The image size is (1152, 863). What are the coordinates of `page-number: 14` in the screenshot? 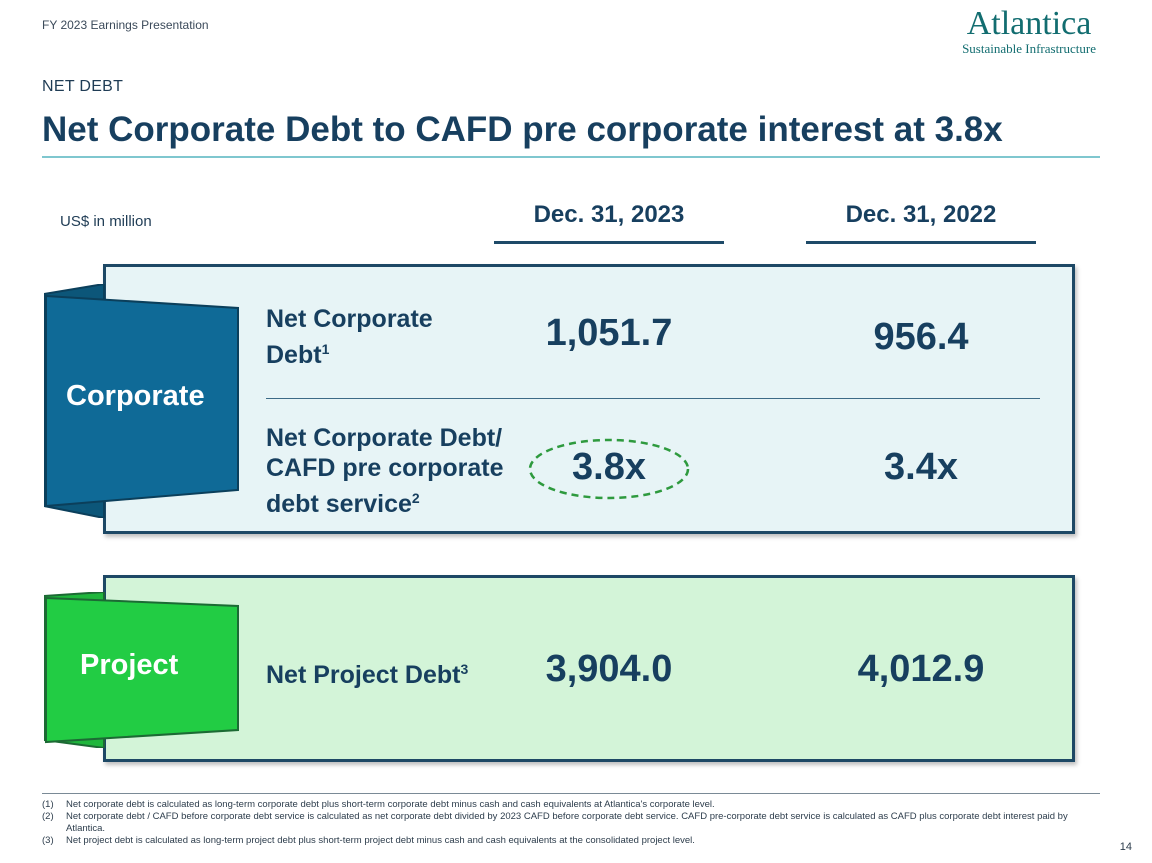 It's located at (1125, 847).